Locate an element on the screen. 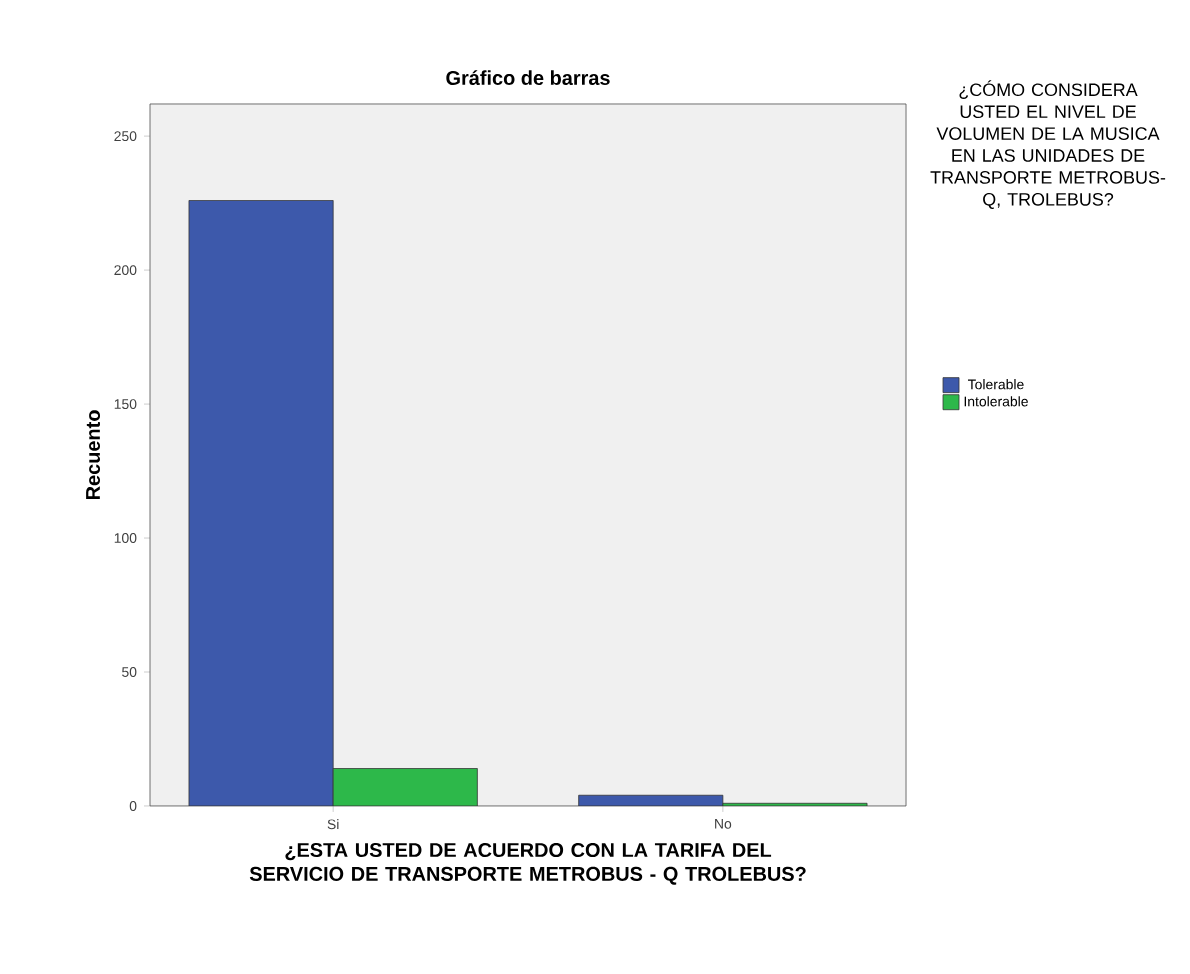  chart-title: Gráfico de barras is located at coordinates (528, 77).